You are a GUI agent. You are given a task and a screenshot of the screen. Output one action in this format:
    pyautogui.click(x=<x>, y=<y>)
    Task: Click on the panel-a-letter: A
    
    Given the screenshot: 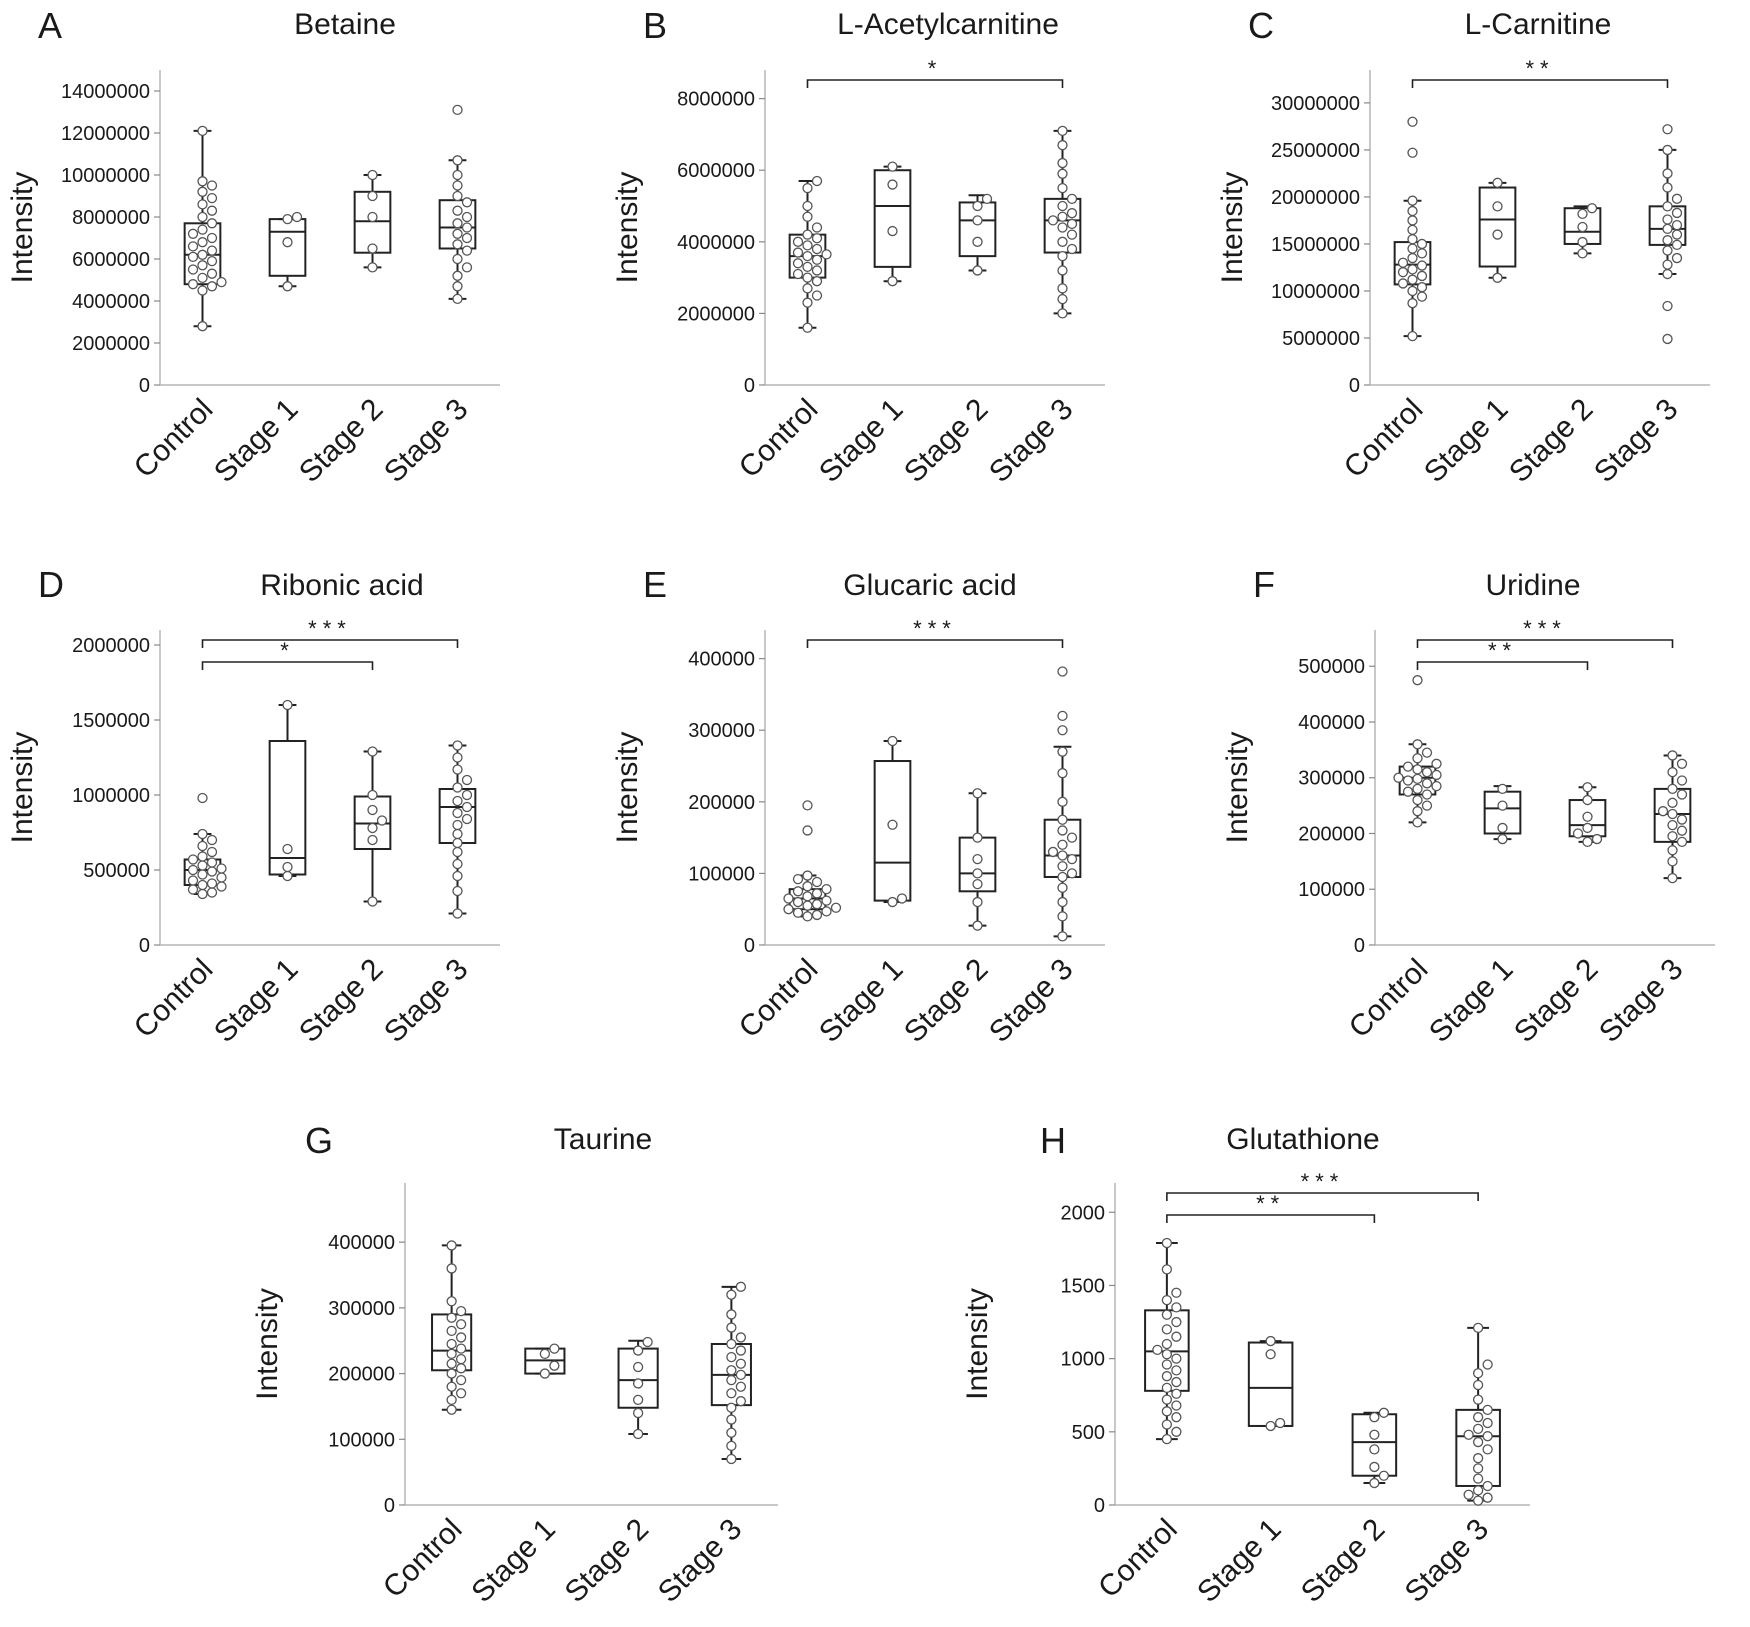 What is the action you would take?
    pyautogui.click(x=50, y=25)
    